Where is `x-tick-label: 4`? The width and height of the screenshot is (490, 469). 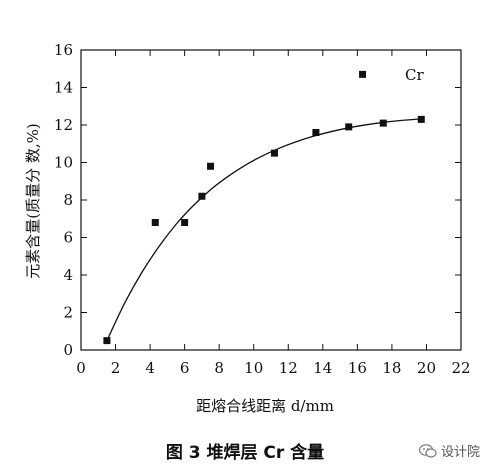 x-tick-label: 4 is located at coordinates (150, 368).